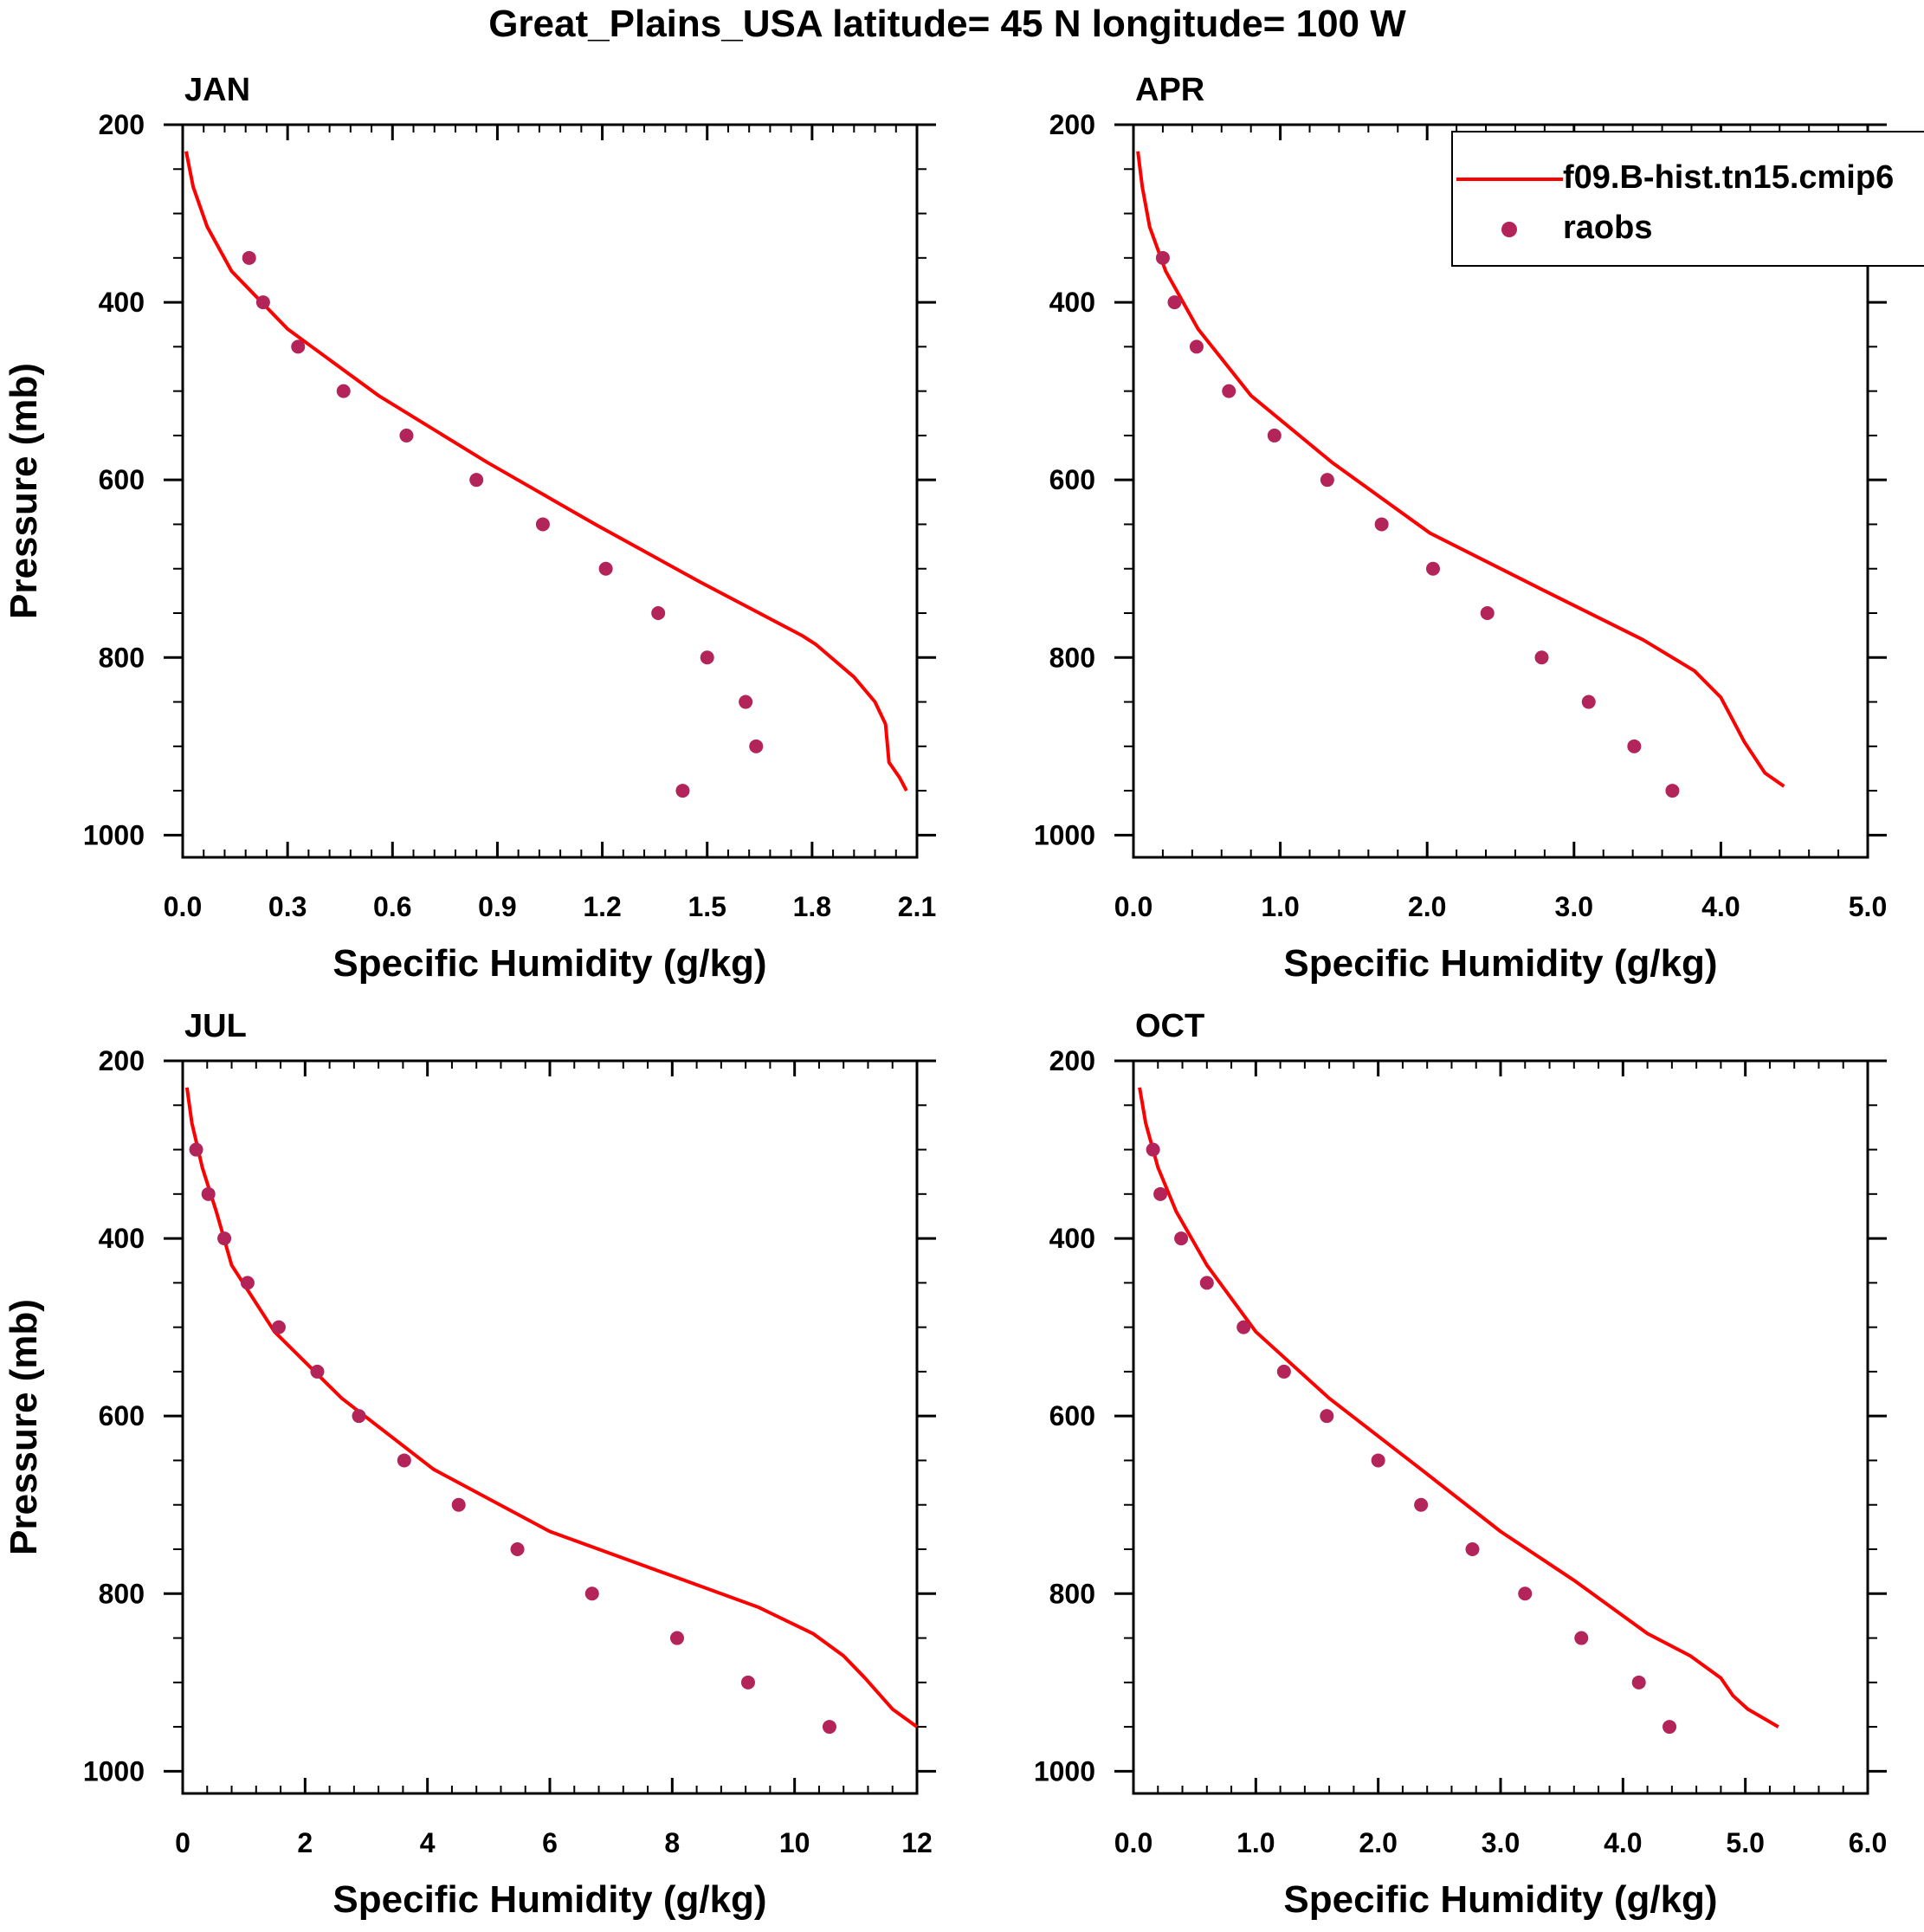 This screenshot has width=1924, height=1932. I want to click on plot-frame-apr, so click(1501, 491).